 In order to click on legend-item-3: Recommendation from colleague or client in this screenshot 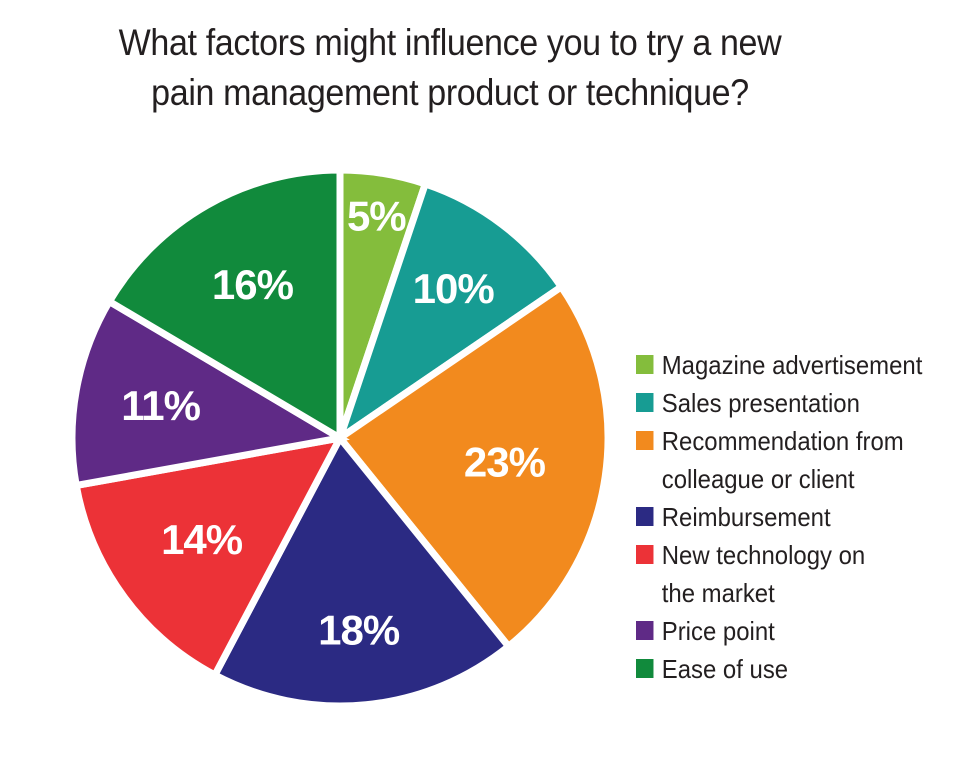, I will do `click(783, 460)`.